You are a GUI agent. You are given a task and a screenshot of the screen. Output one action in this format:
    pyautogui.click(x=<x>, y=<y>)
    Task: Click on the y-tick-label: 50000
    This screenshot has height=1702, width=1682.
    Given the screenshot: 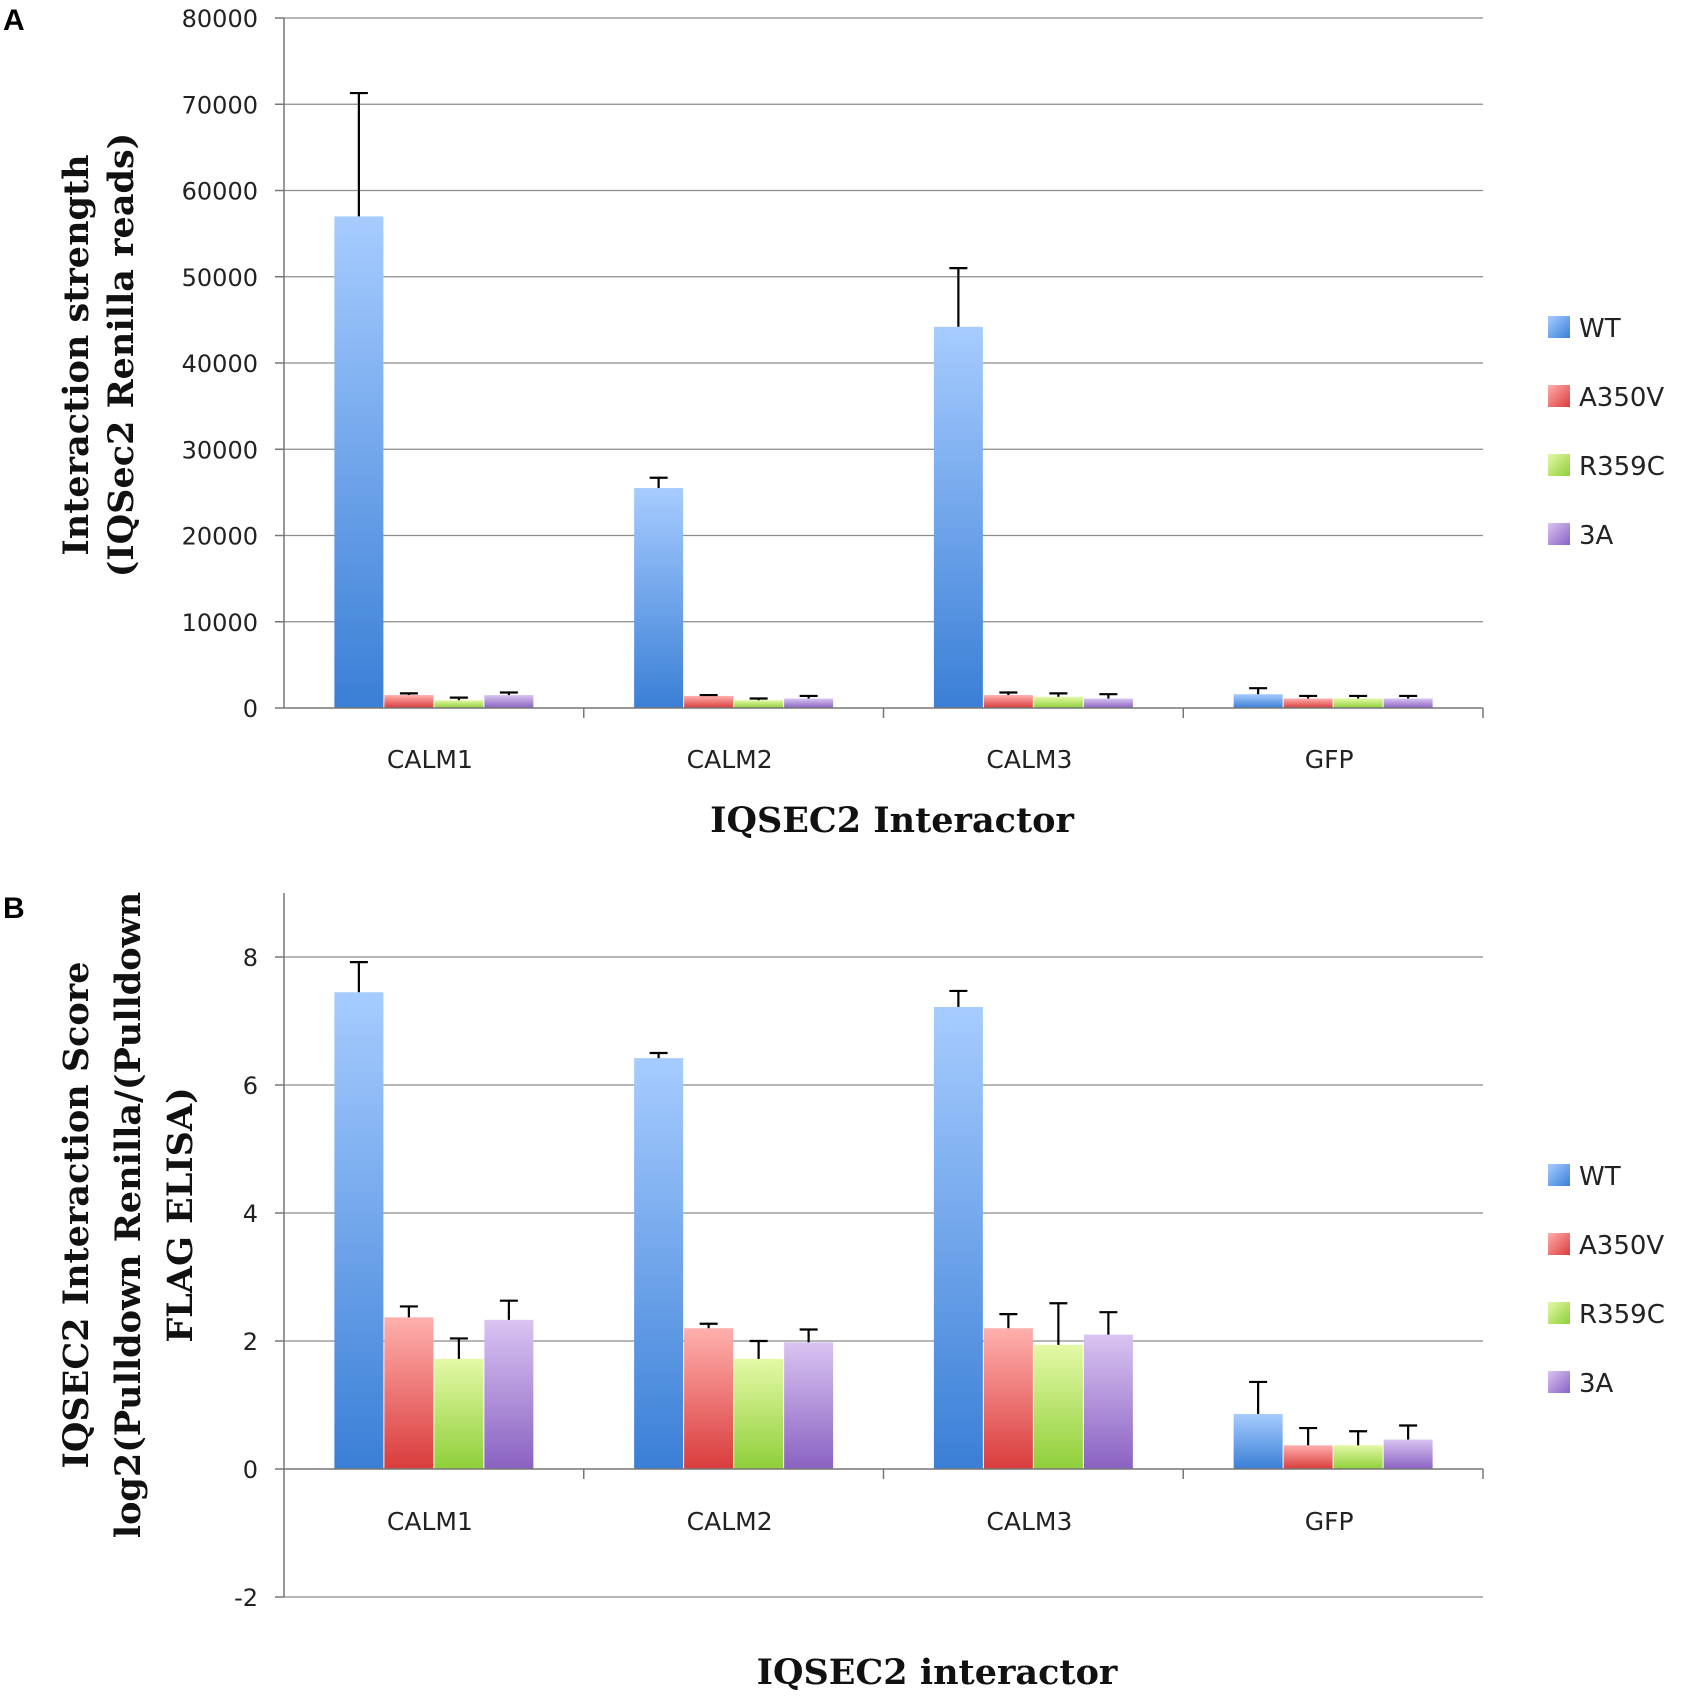 What is the action you would take?
    pyautogui.click(x=220, y=278)
    